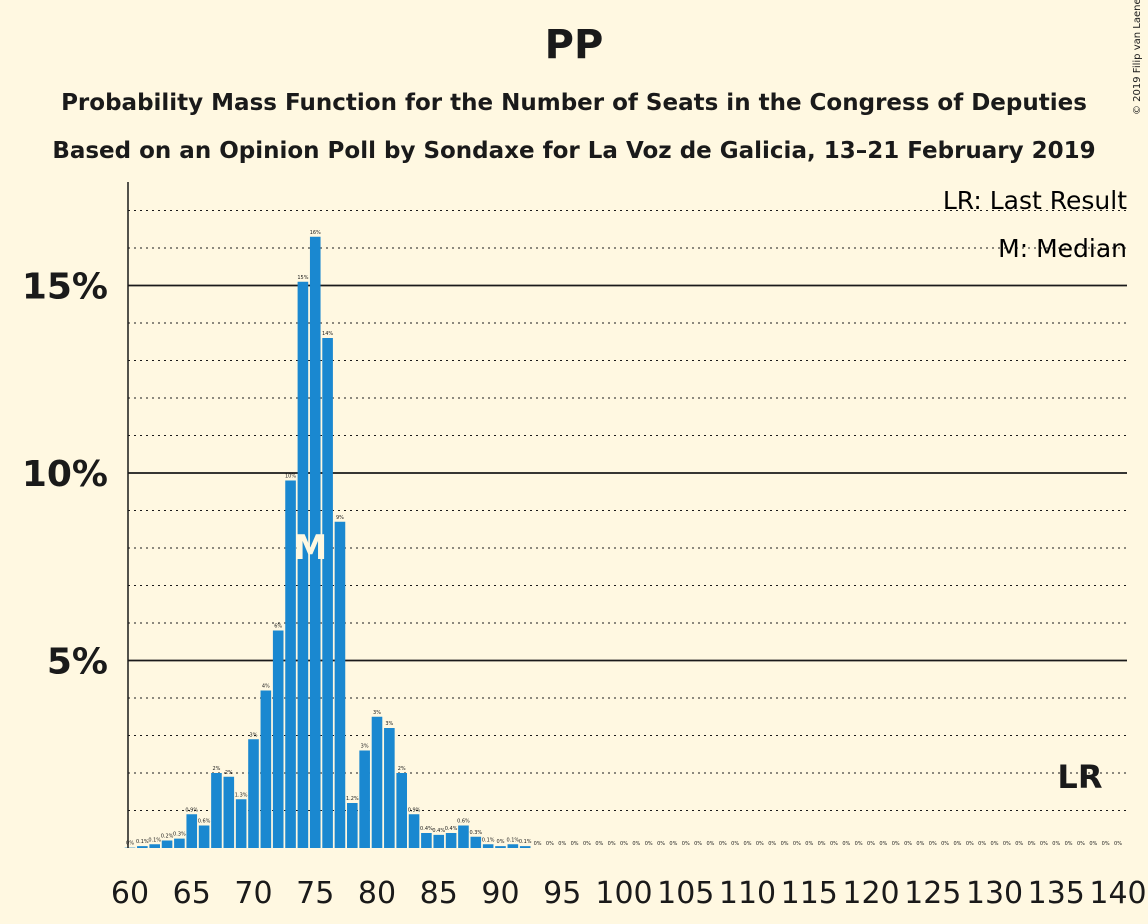 The height and width of the screenshot is (924, 1148). I want to click on bar-value-label: 1.2%, so click(352, 799).